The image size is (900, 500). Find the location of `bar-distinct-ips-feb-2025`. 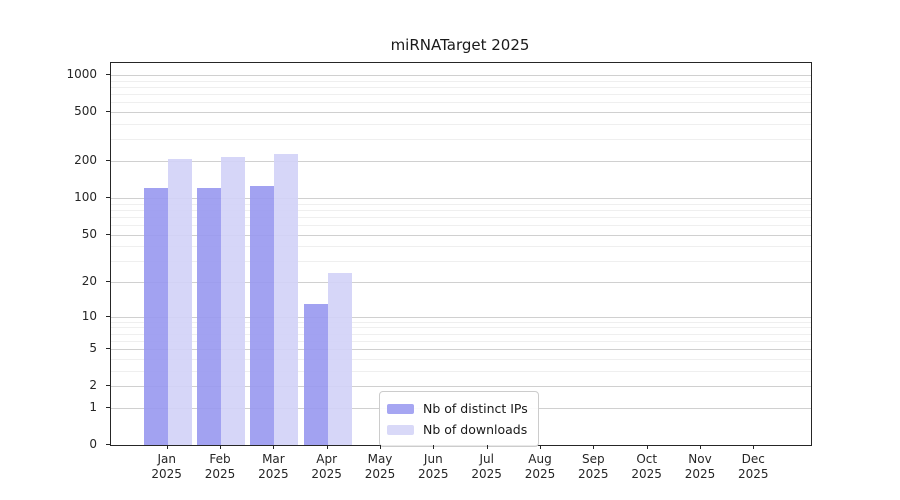

bar-distinct-ips-feb-2025 is located at coordinates (209, 316).